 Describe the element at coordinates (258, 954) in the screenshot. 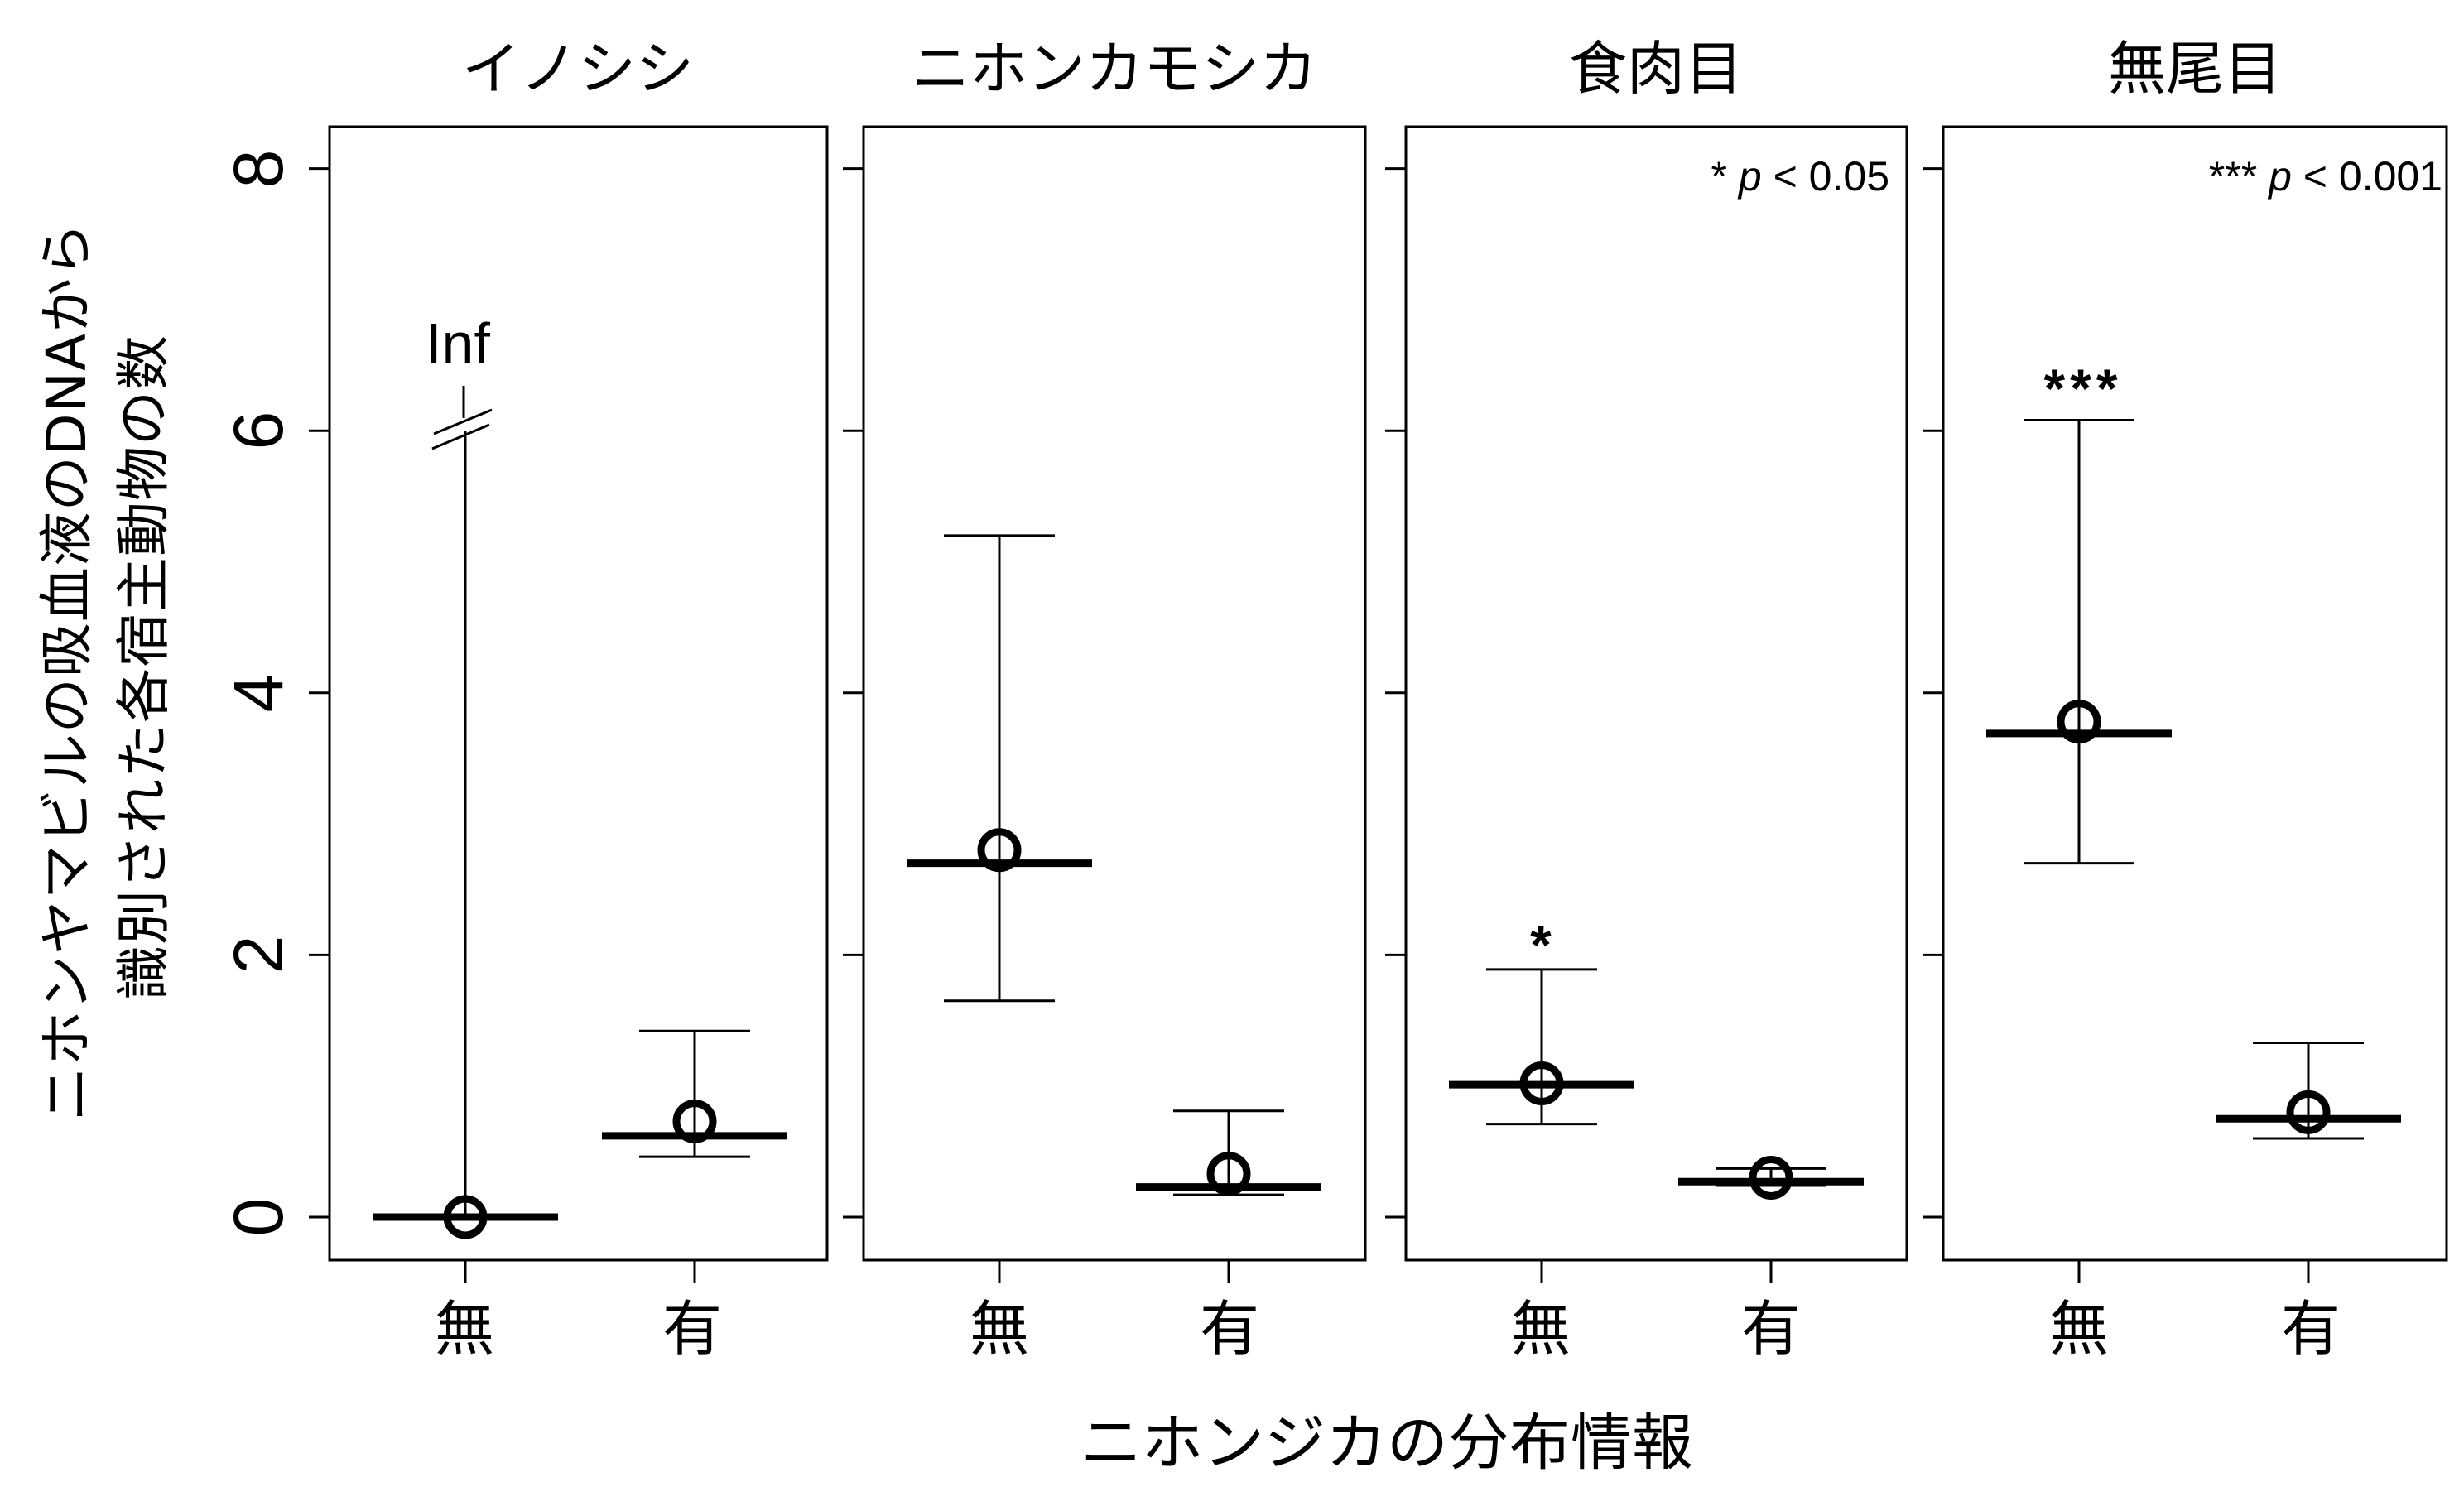

I see `y-tick-label-2: 2` at that location.